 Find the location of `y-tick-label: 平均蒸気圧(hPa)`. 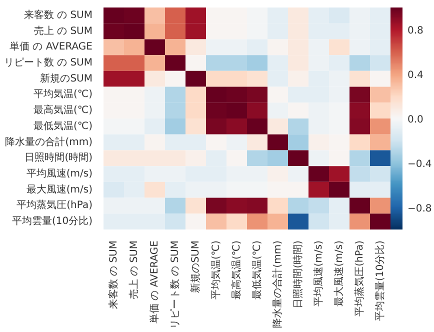

y-tick-label: 平均蒸気圧(hPa) is located at coordinates (54, 205).